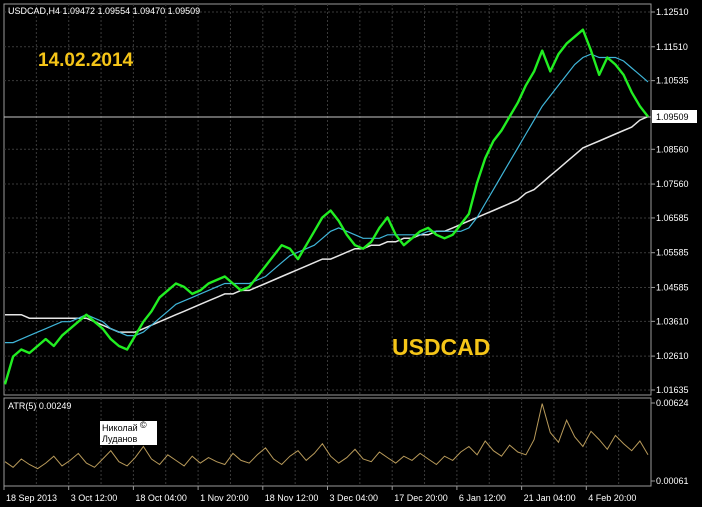 Image resolution: width=702 pixels, height=507 pixels. I want to click on time-tick-label: 18 Oct 04:00, so click(161, 498).